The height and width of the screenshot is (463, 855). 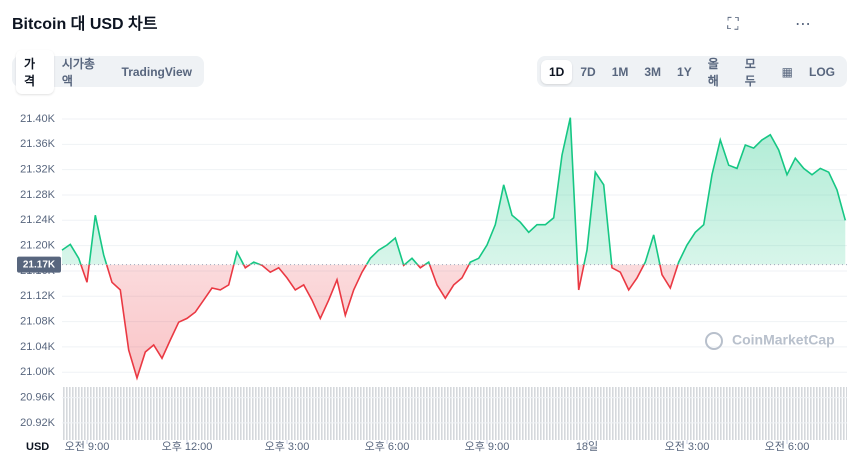 I want to click on range-button: 모두, so click(x=750, y=72).